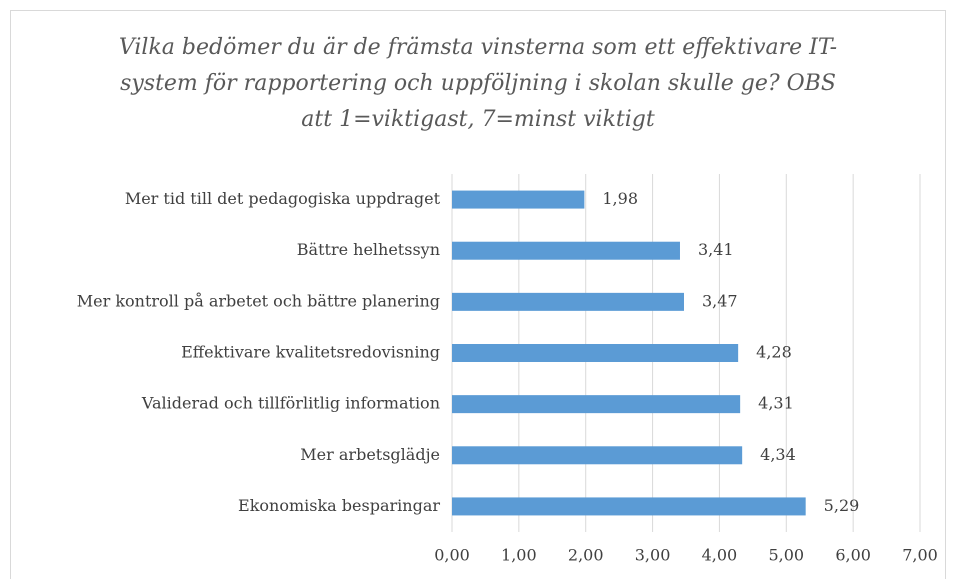  What do you see at coordinates (290, 403) in the screenshot?
I see `y-tick-label: Validerad och tillförlitlig information` at bounding box center [290, 403].